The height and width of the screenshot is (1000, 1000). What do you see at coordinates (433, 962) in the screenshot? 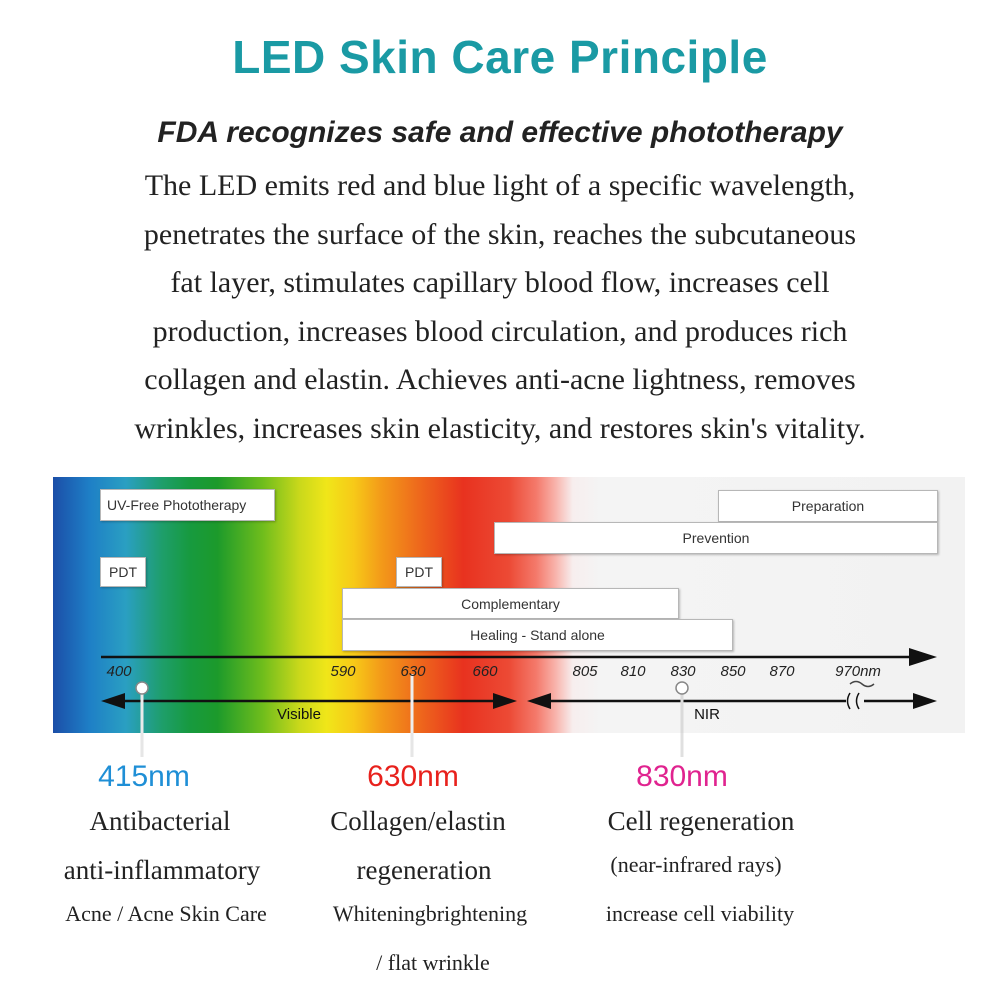
I see `caption-630-line4: / flat wrinkle` at bounding box center [433, 962].